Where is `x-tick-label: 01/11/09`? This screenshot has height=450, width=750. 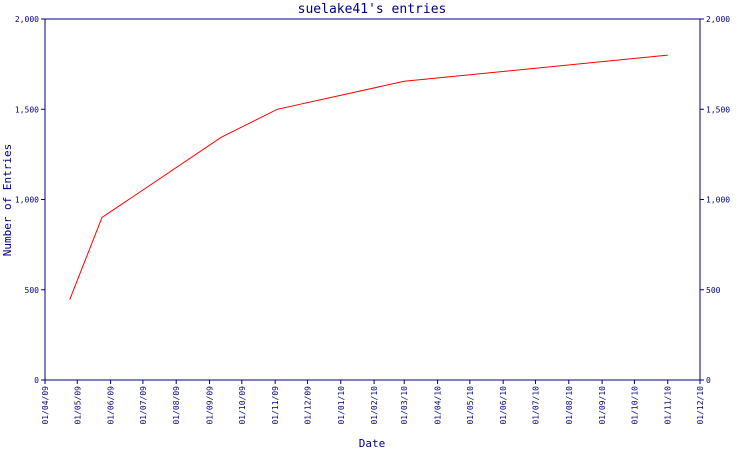 x-tick-label: 01/11/09 is located at coordinates (275, 405).